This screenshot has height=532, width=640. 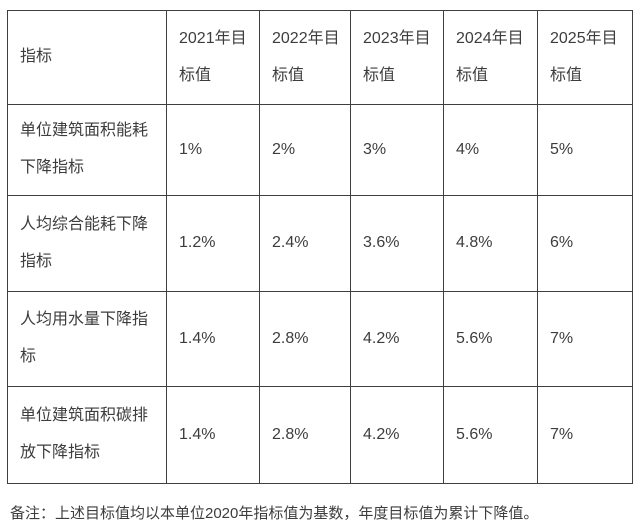 What do you see at coordinates (213, 57) in the screenshot?
I see `header-cell-year-2021: 2021年目标值` at bounding box center [213, 57].